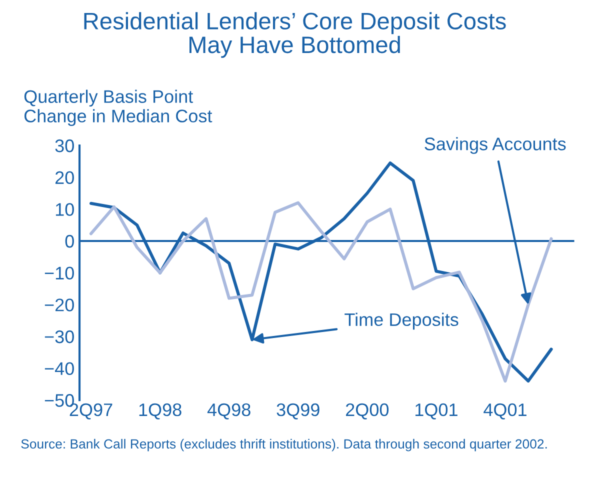 The width and height of the screenshot is (589, 485). What do you see at coordinates (367, 411) in the screenshot?
I see `x-tick-label: 2Q00` at bounding box center [367, 411].